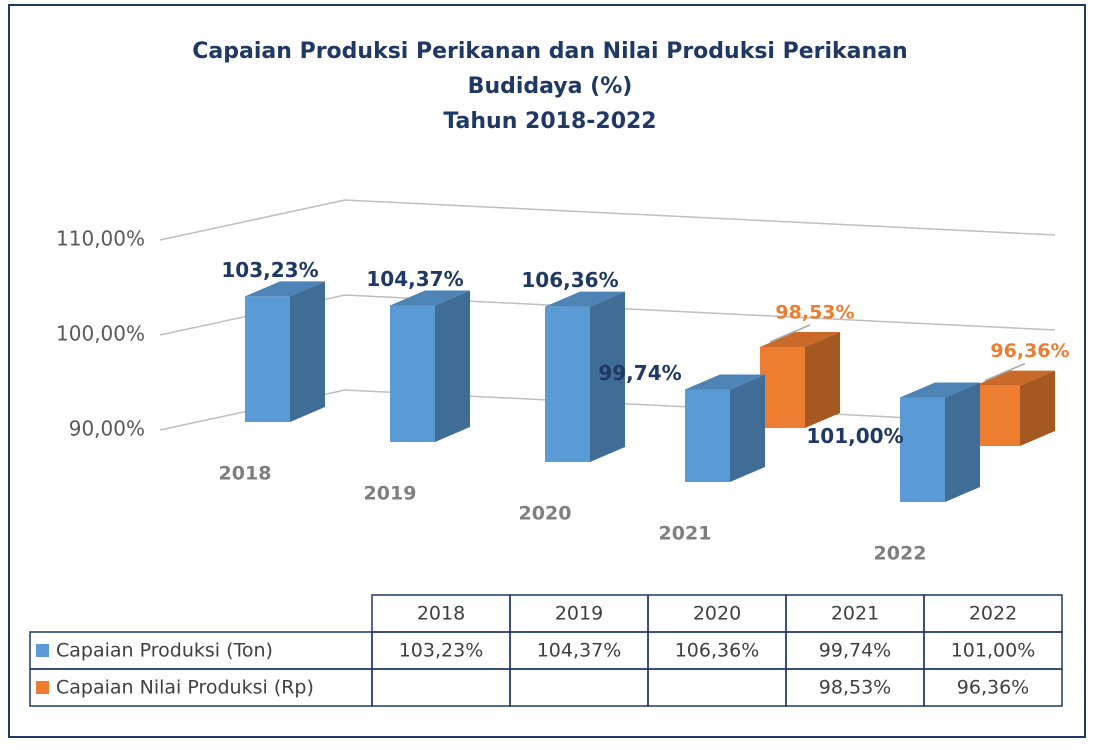 The image size is (1100, 750). Describe the element at coordinates (855, 651) in the screenshot. I see `table-value: 99,74%` at that location.